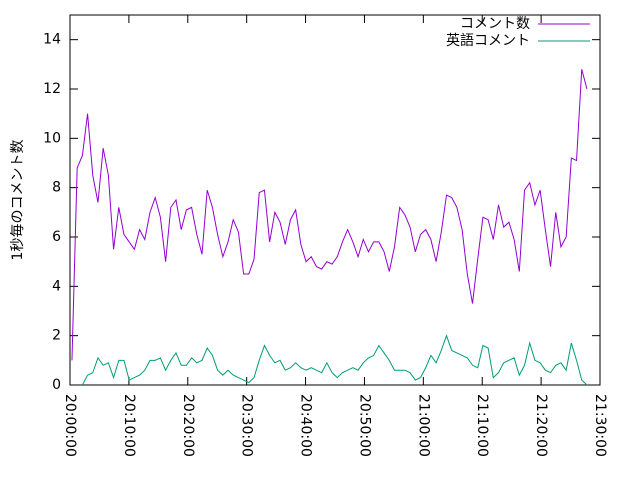 The image size is (640, 480). What do you see at coordinates (56, 286) in the screenshot?
I see `y-tick-label: 4` at bounding box center [56, 286].